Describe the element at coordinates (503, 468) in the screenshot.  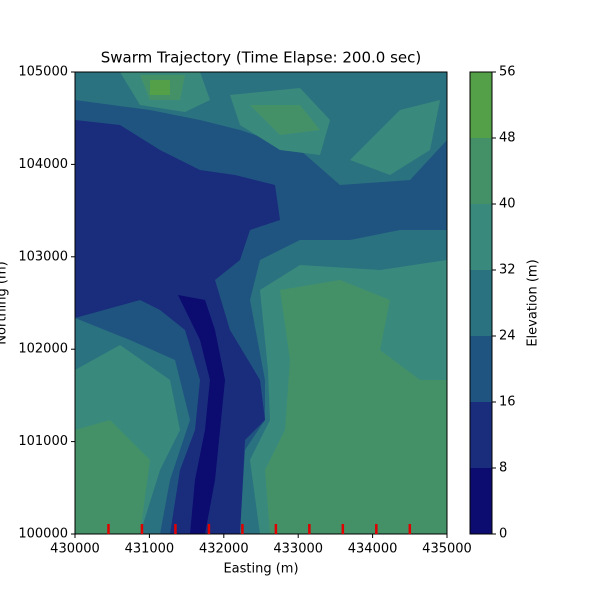
I see `colorbar-tick-label: 8` at that location.